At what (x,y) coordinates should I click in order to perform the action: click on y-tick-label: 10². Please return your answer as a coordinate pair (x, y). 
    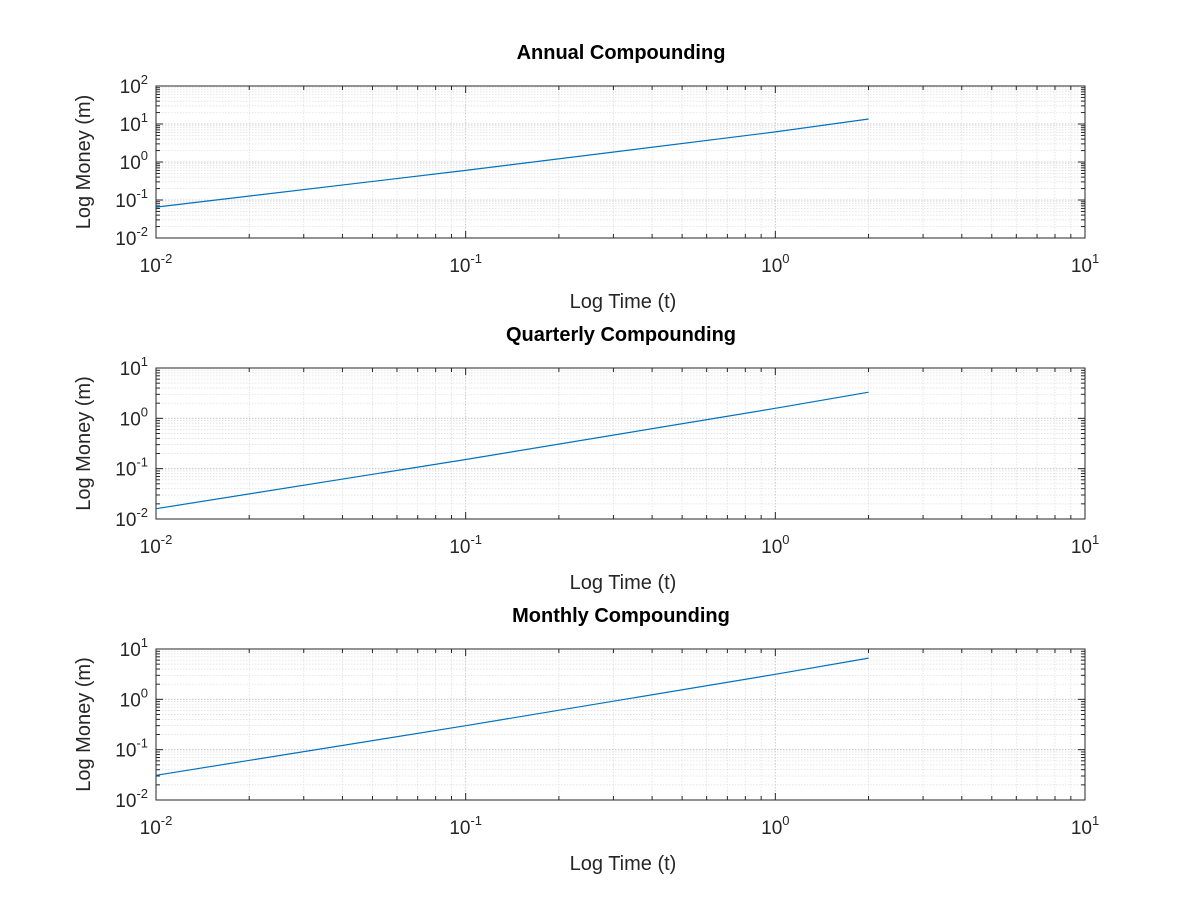
    Looking at the image, I should click on (134, 85).